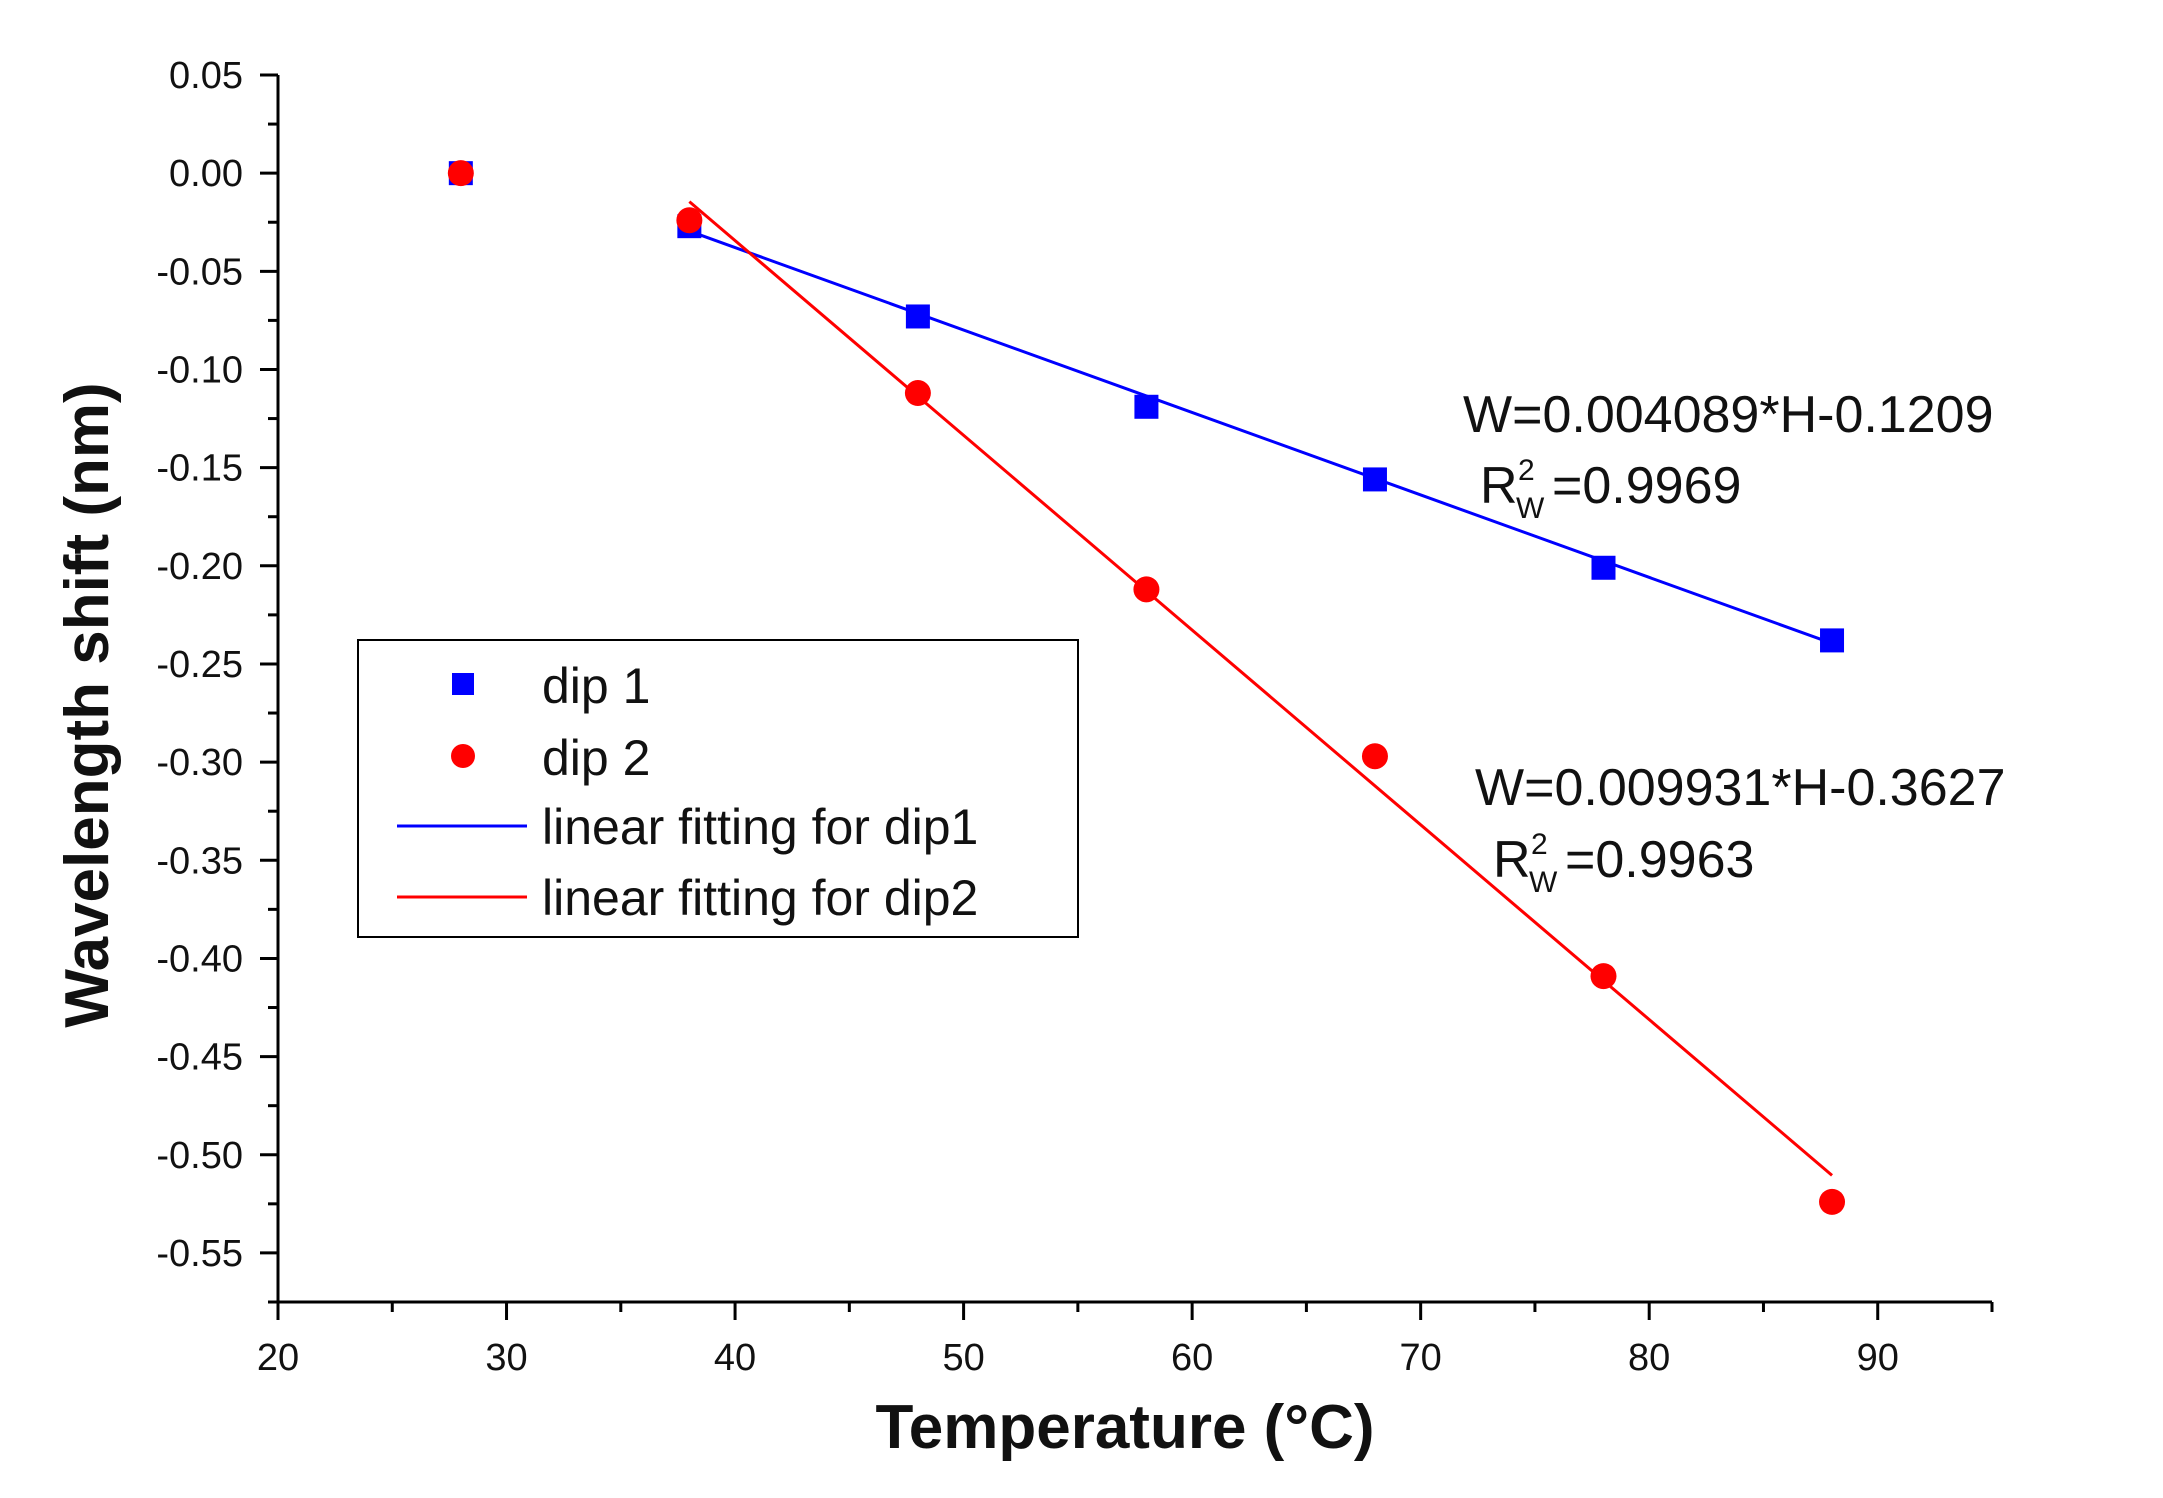 Image resolution: width=2163 pixels, height=1498 pixels. Describe the element at coordinates (1543, 882) in the screenshot. I see `r-squared-sub-dip2: W` at that location.